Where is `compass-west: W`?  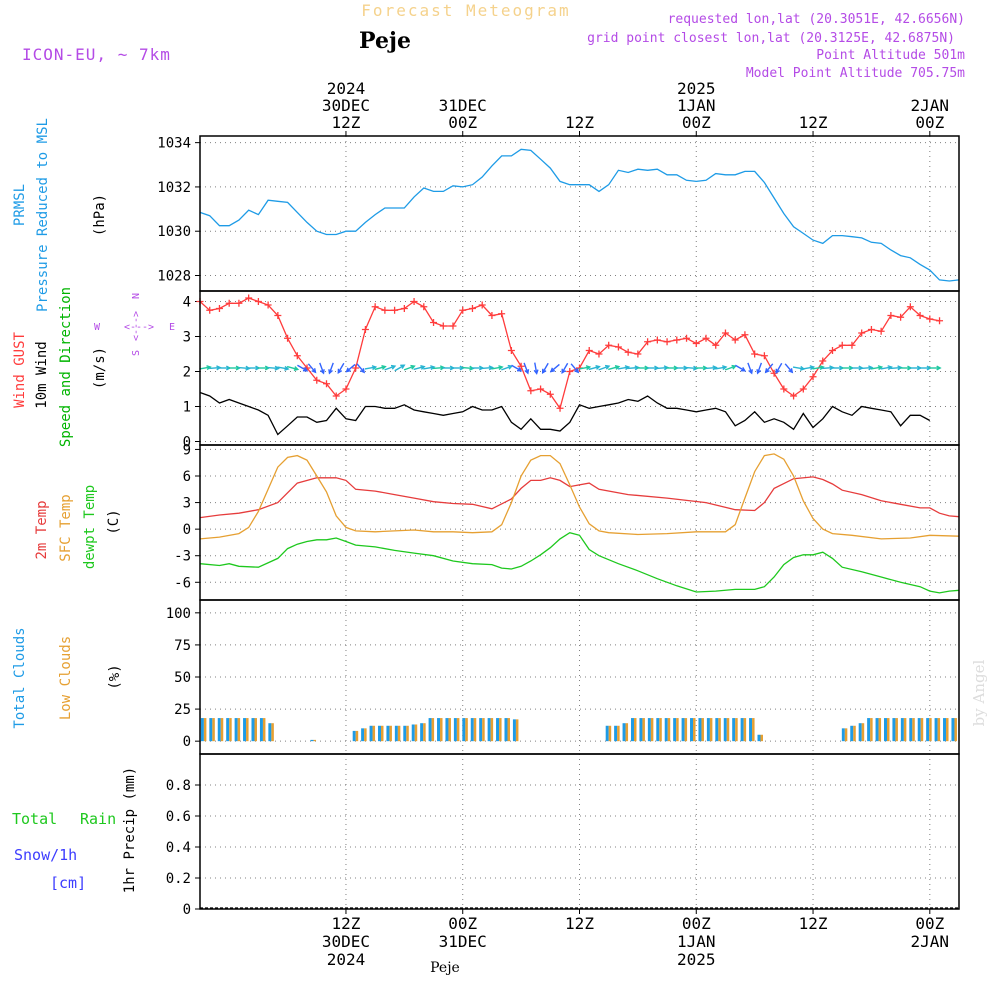 compass-west: W is located at coordinates (97, 327).